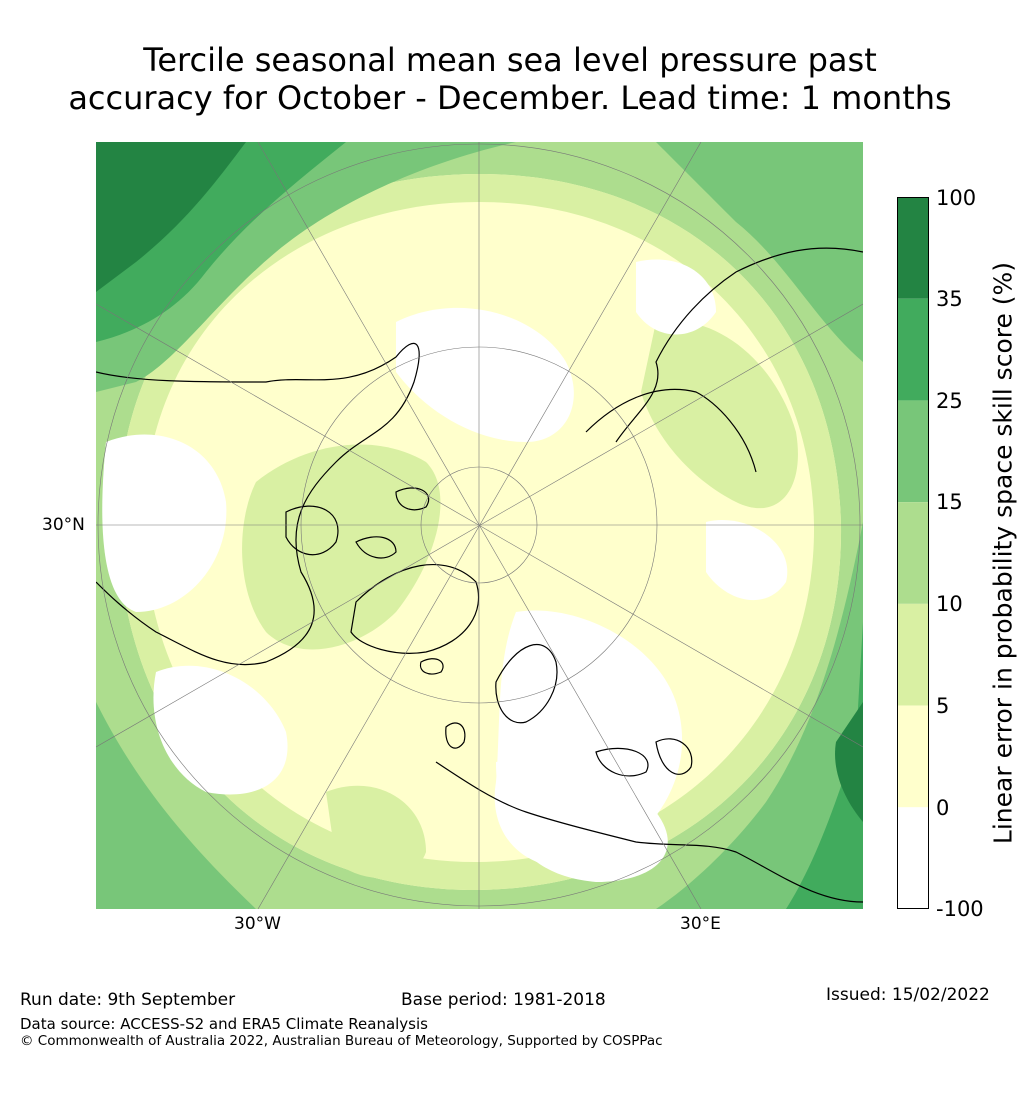 The height and width of the screenshot is (1095, 1020). Describe the element at coordinates (376, 832) in the screenshot. I see `field-5-10-atlantic` at that location.